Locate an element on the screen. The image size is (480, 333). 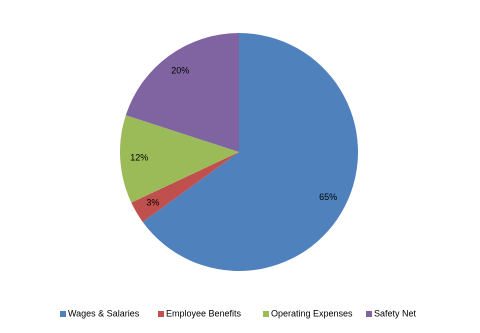
legend-label: Employee Benefits is located at coordinates (204, 313).